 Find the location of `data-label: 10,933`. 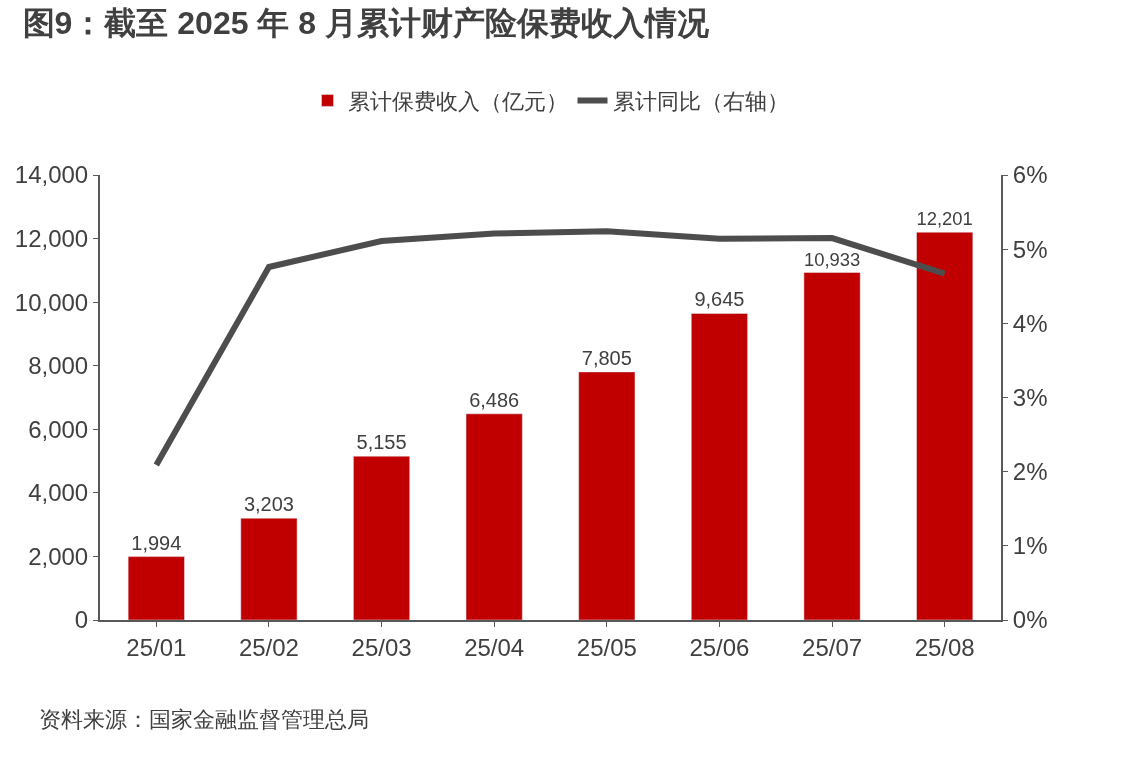

data-label: 10,933 is located at coordinates (832, 259).